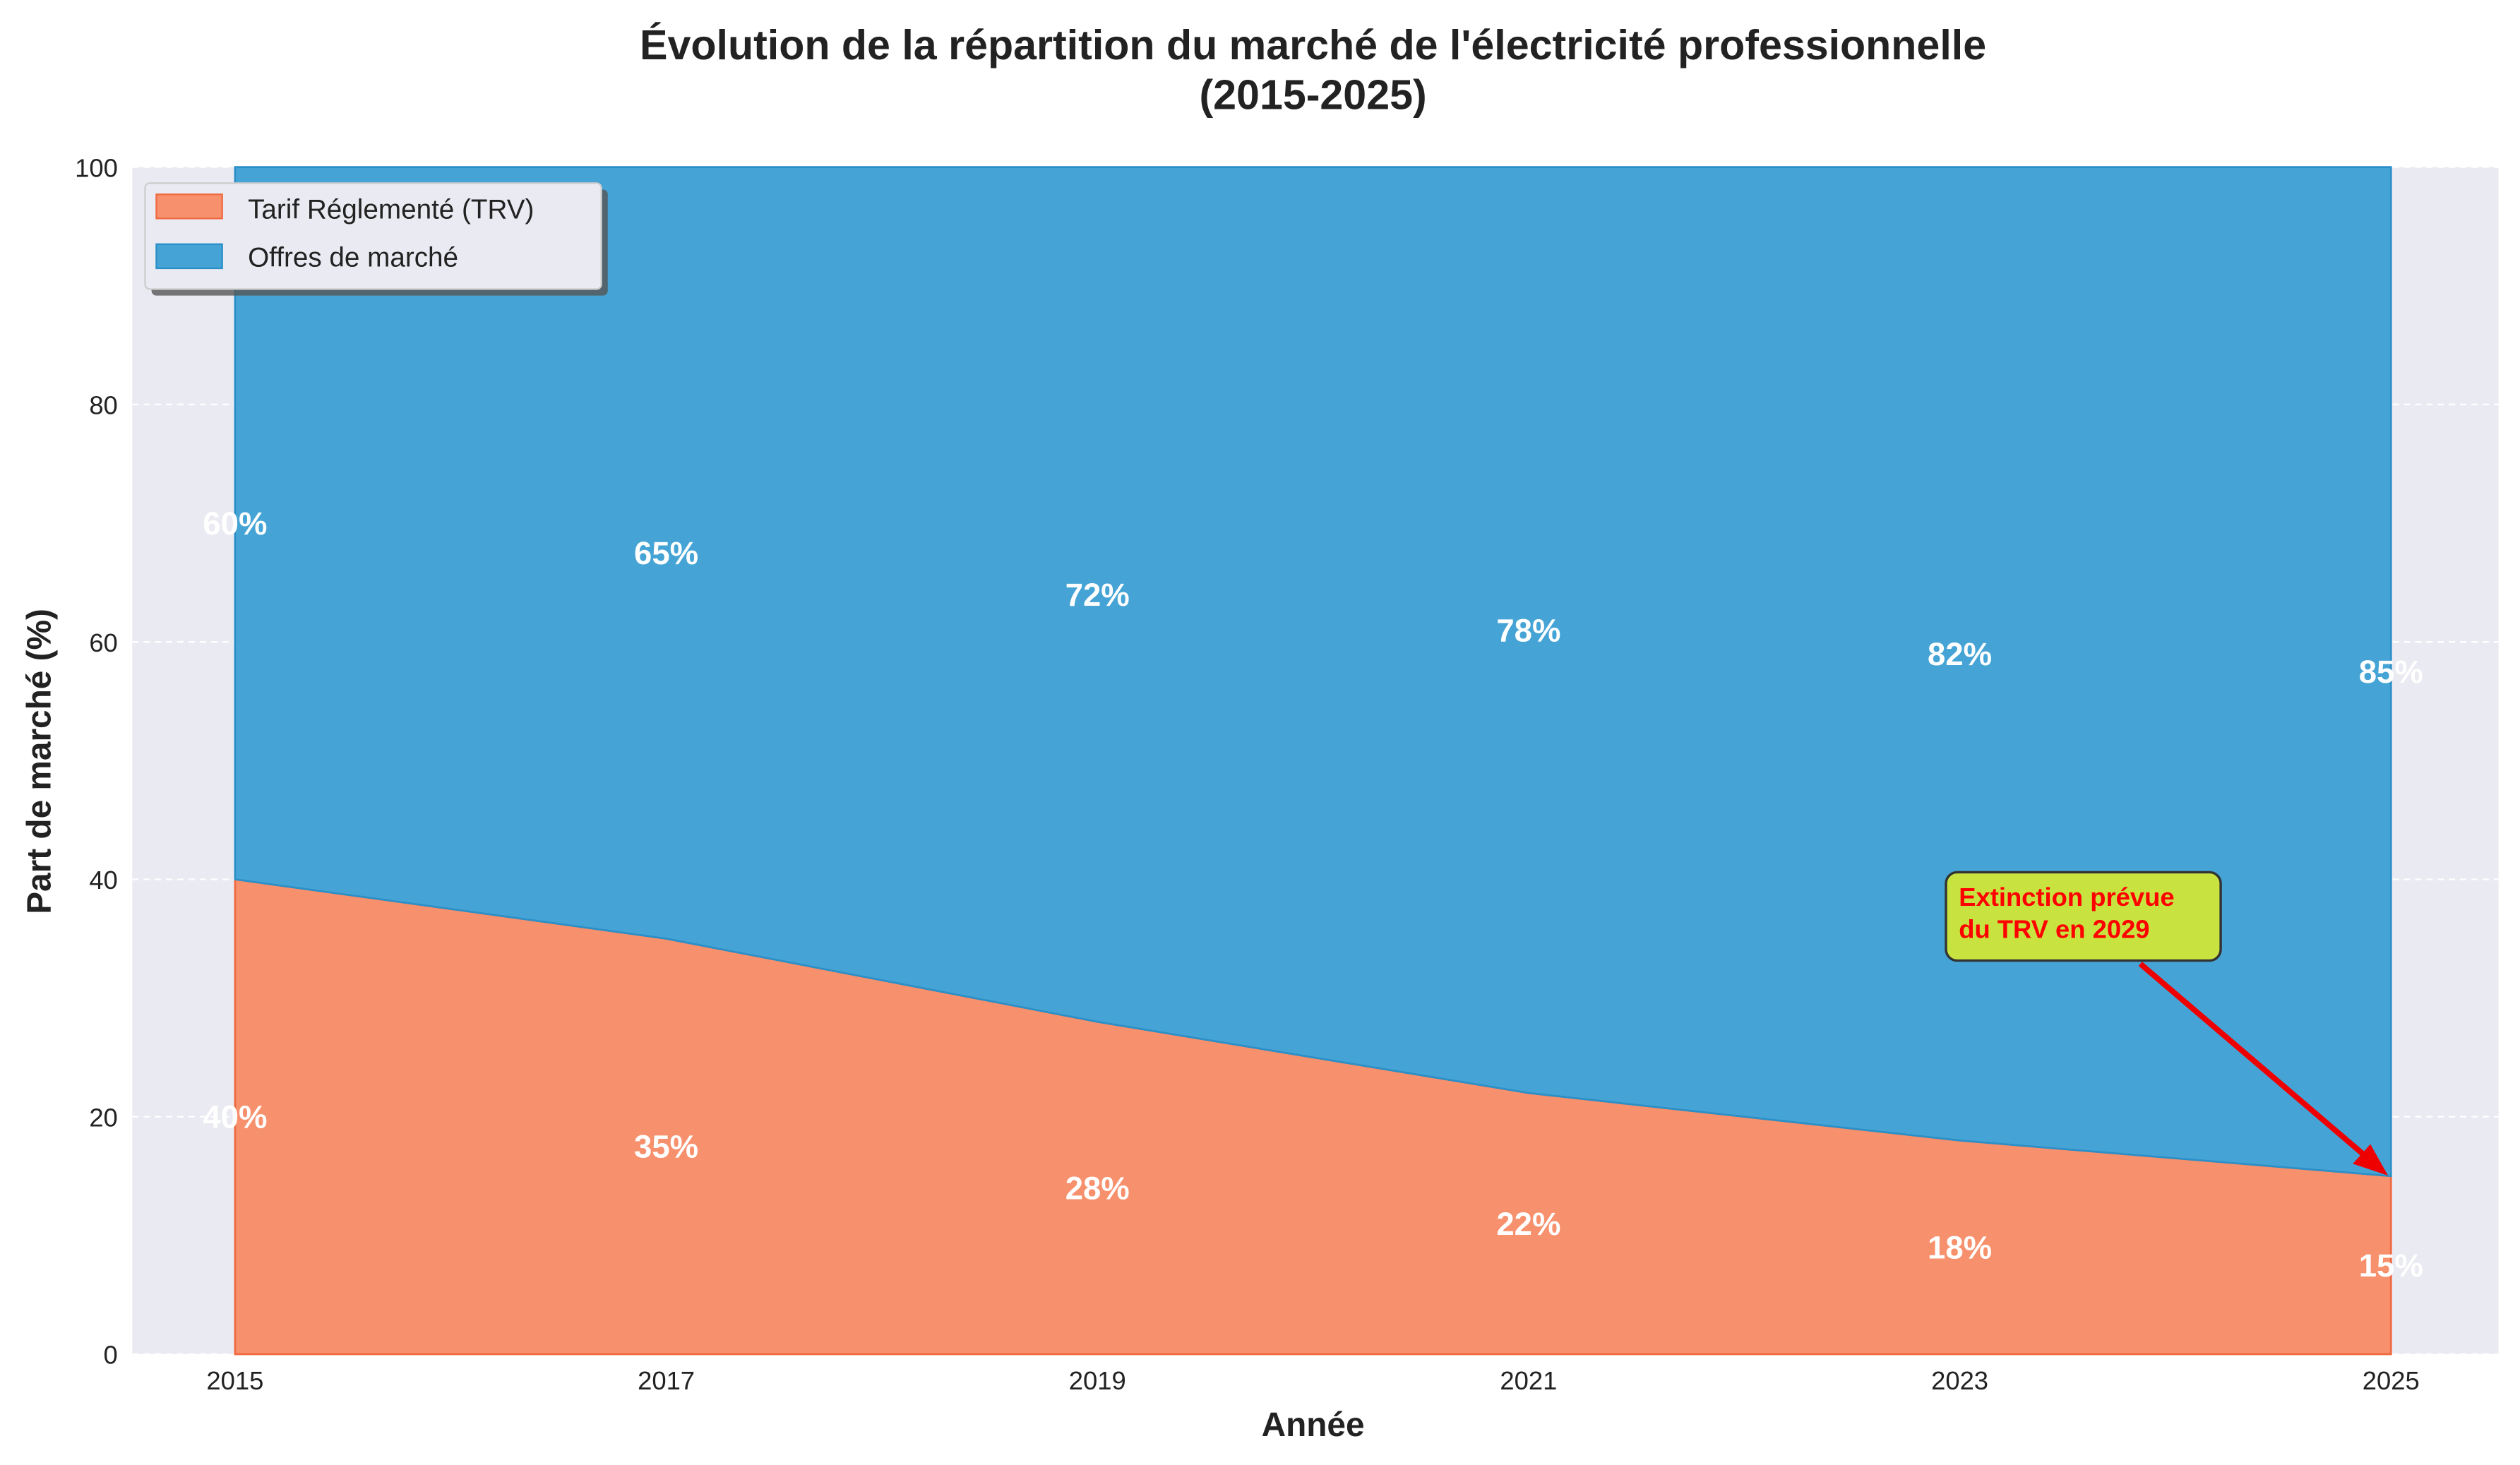  I want to click on annotation: Extinction prévue du TRV en 2029, so click(2167, 1023).